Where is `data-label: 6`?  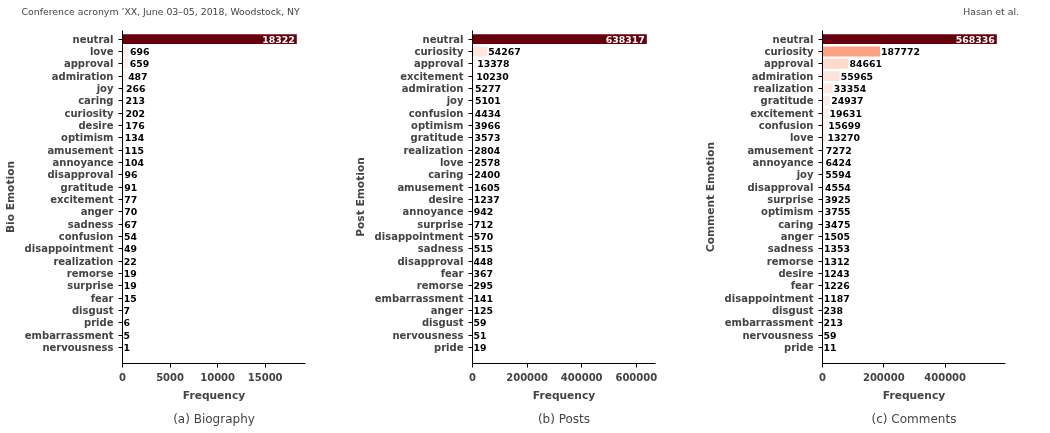 data-label: 6 is located at coordinates (127, 323).